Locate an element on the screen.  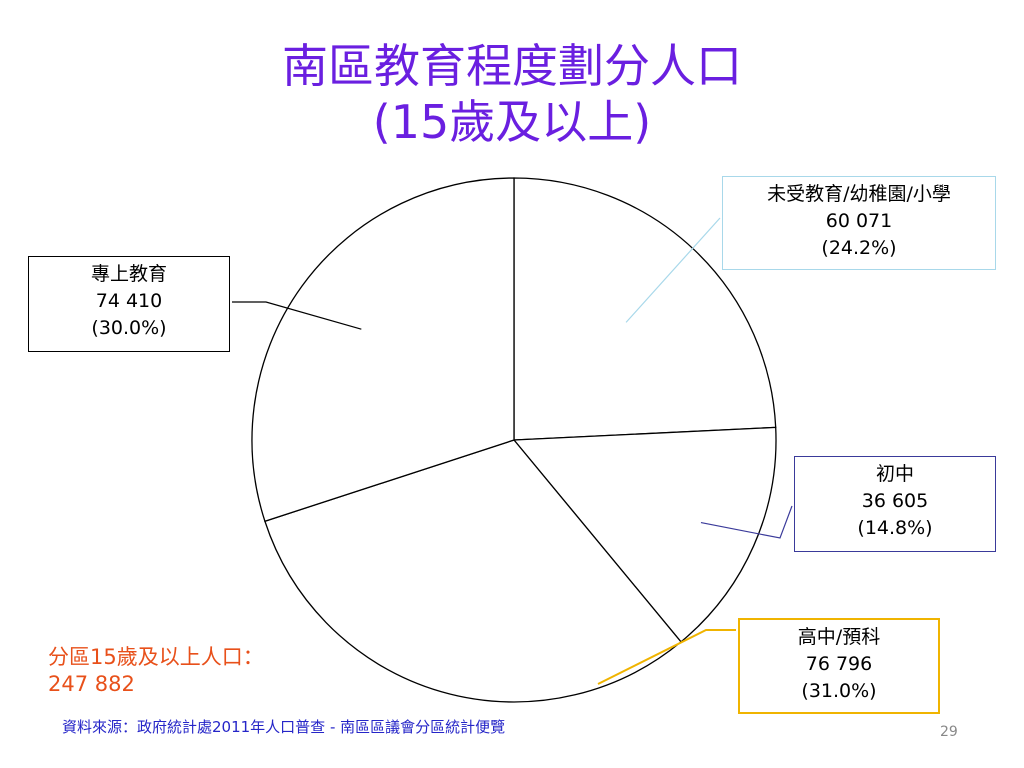
slice-label-primary: 未受教育/幼稚園/小學 60 071 (24.2%) is located at coordinates (859, 223).